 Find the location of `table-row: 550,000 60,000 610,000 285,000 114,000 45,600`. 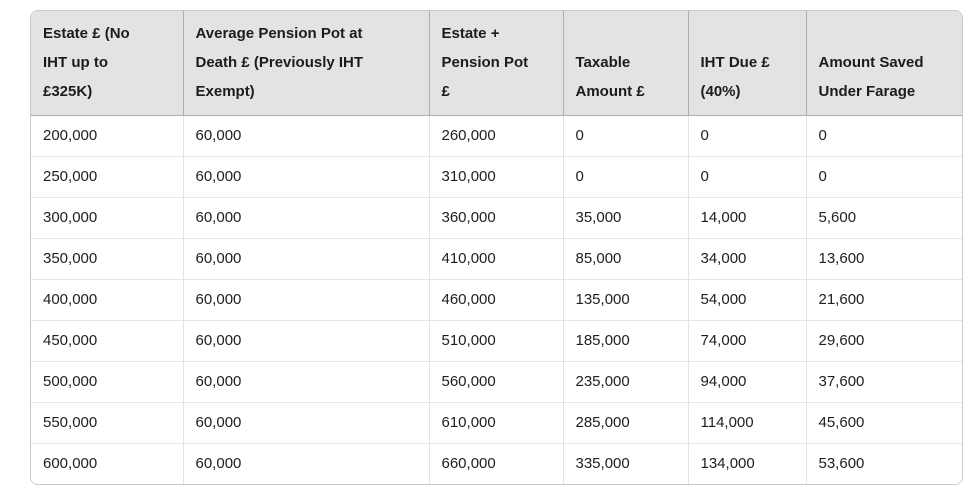

table-row: 550,000 60,000 610,000 285,000 114,000 45,600 is located at coordinates (496, 423).